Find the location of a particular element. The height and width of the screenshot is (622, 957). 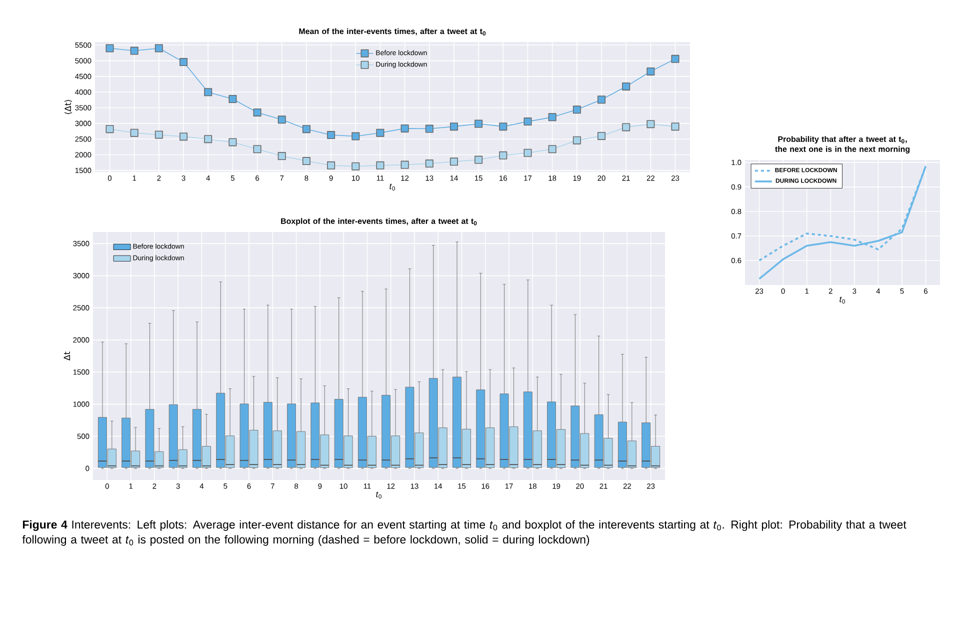

text: Figure 4 Interevents: Left plots: Average inter-event distance for an event starting at time t$_{0}$ and boxplot of the interevents starting at t$_{0}$. Right plot: Probability that a tweet following a tweet at t$_{0}$ is posted on the following morning (dashed = before lockdown, solid = during lockdown) is located at coordinates (464, 533).